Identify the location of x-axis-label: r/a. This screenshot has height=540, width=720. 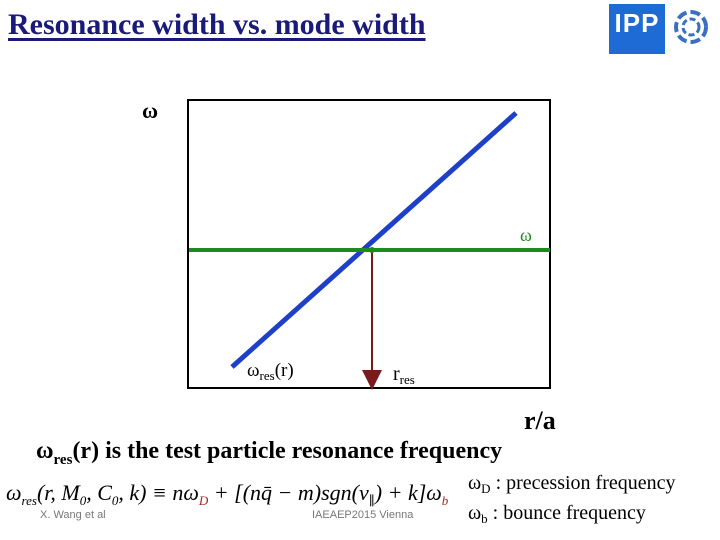
(540, 420).